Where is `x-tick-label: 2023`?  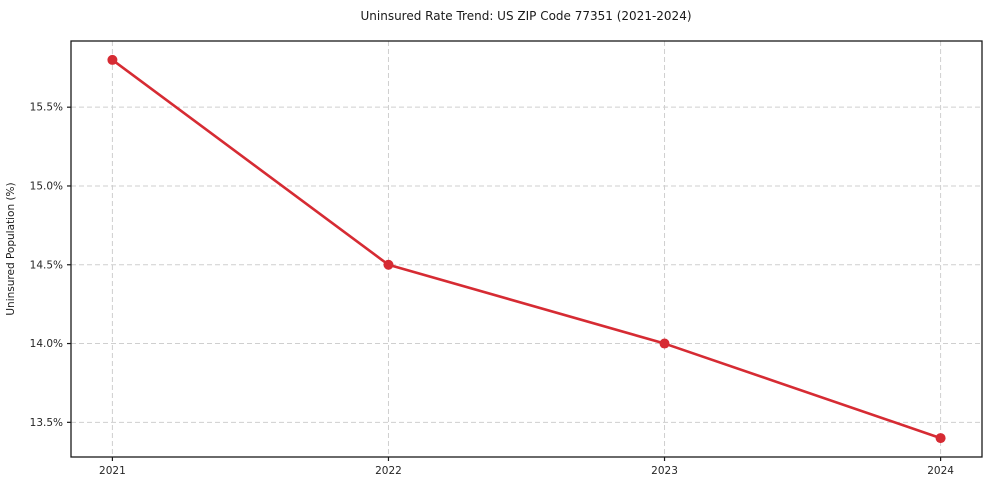
x-tick-label: 2023 is located at coordinates (664, 471).